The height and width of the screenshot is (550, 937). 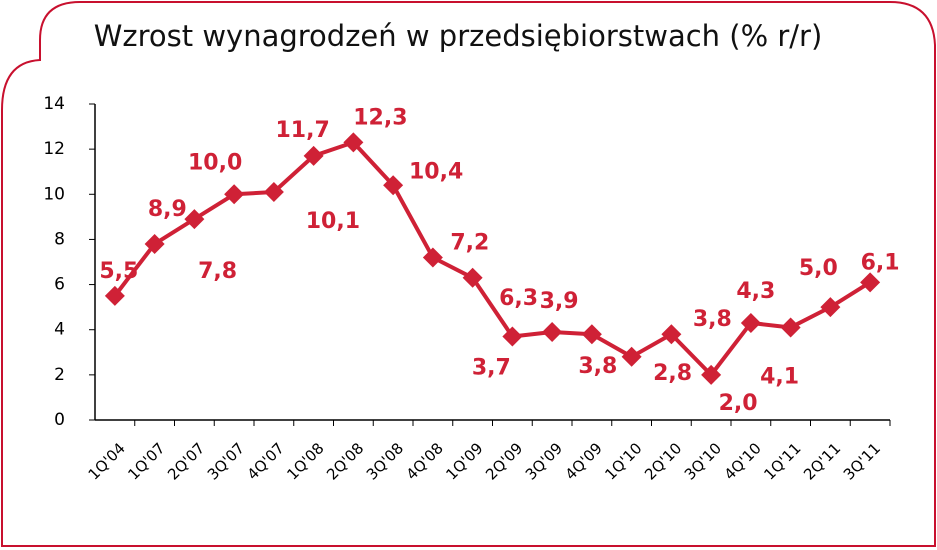 I want to click on y-tick-label: 2, so click(x=59, y=375).